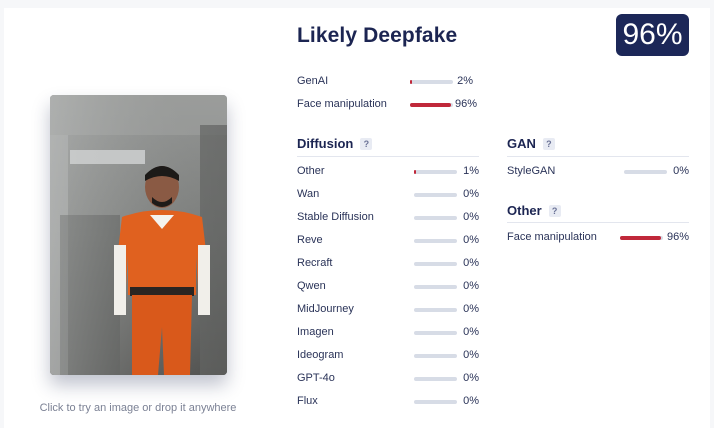  I want to click on diffusion-row: Ideogram 0%, so click(388, 356).